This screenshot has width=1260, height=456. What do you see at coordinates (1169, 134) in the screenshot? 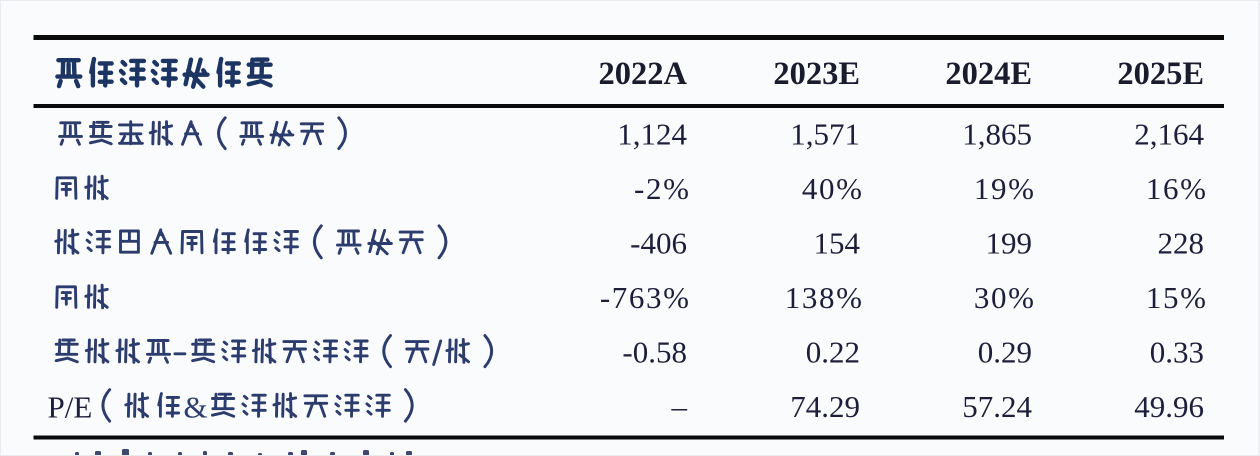
I see `svg-text: 2,164` at bounding box center [1169, 134].